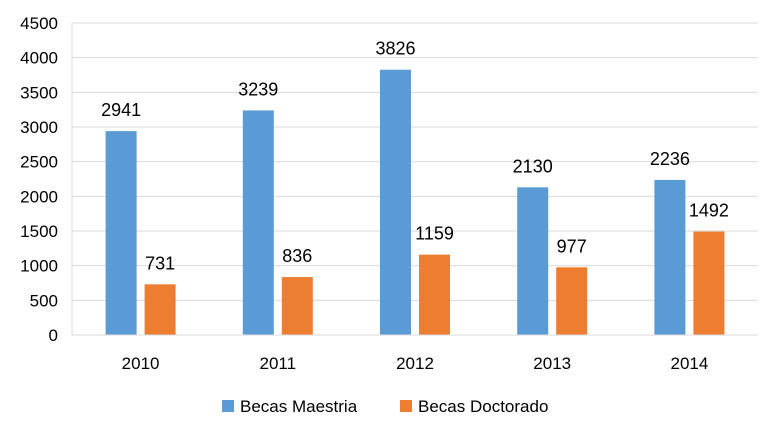 The height and width of the screenshot is (437, 780). What do you see at coordinates (299, 406) in the screenshot?
I see `legend-label: Becas Maestria` at bounding box center [299, 406].